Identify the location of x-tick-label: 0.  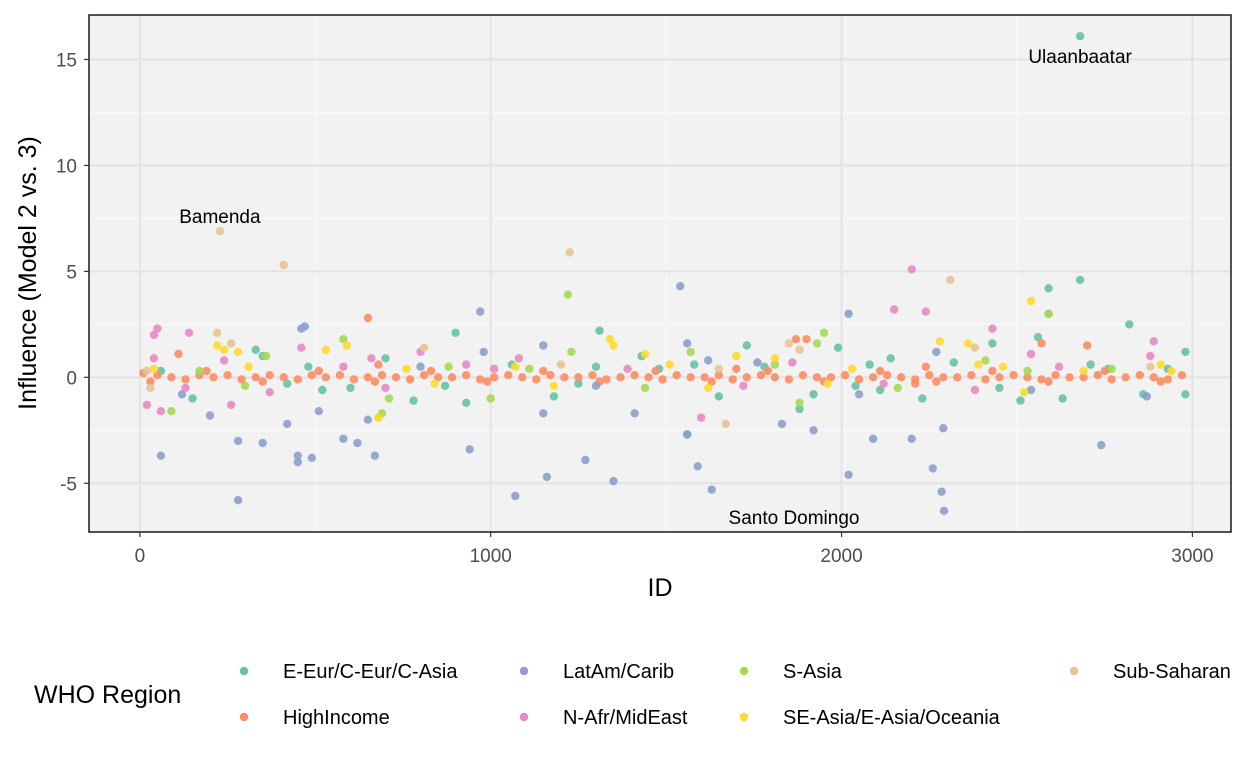
(140, 556).